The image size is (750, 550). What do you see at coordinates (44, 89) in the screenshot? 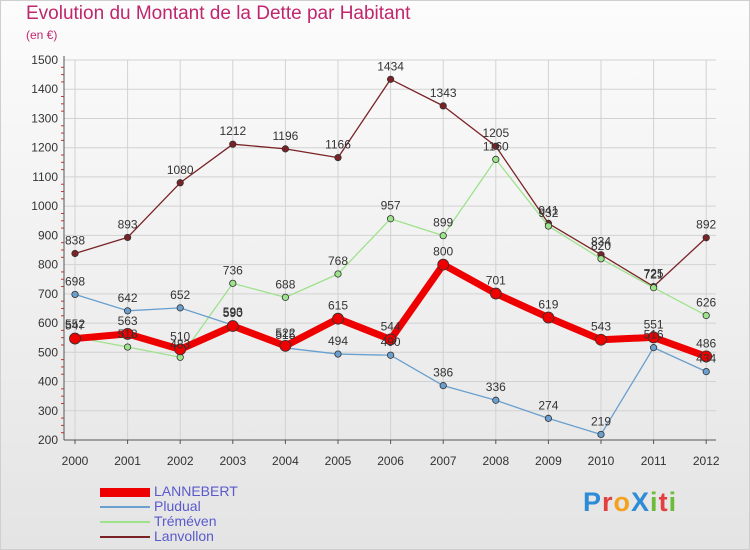
I see `y-tick-label: 1400` at bounding box center [44, 89].